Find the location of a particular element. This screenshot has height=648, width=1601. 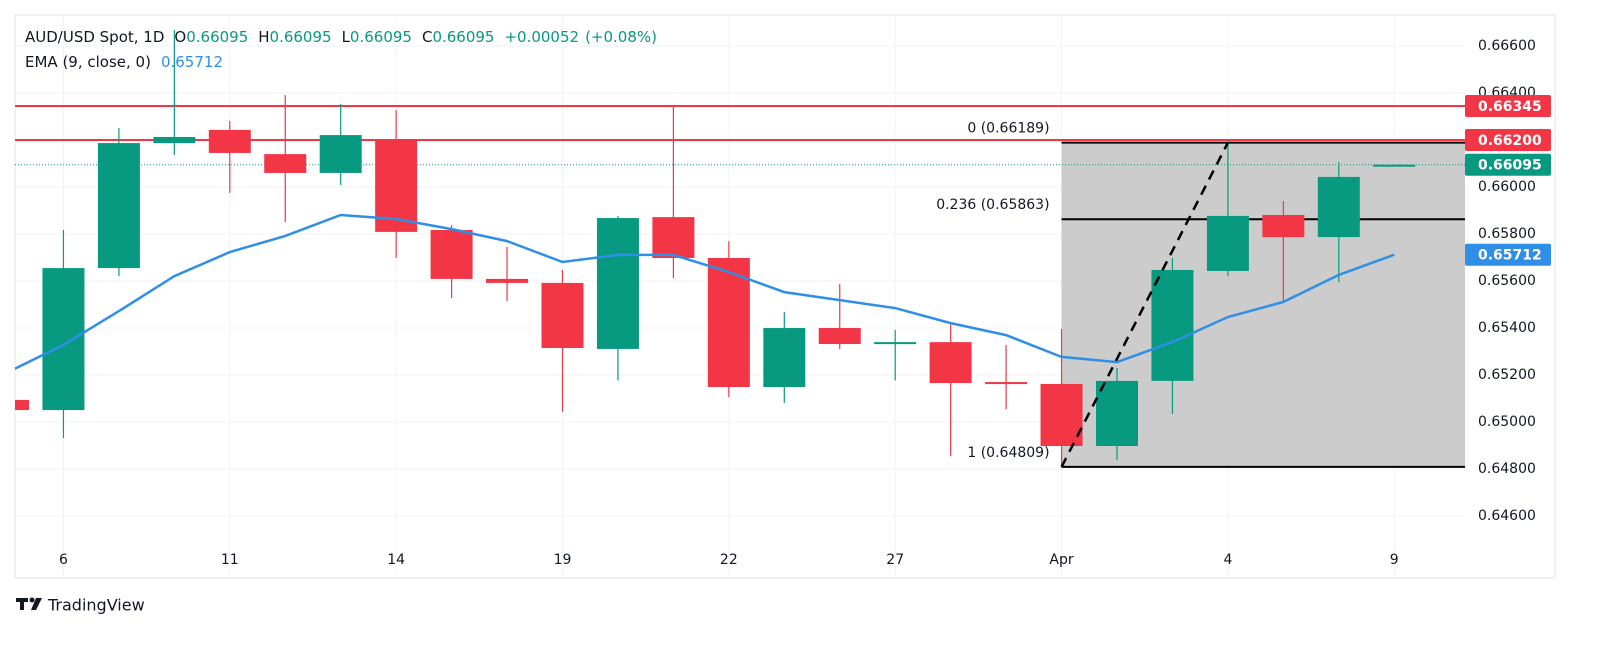

fib-label: 1 (0.64809) is located at coordinates (1008, 453).